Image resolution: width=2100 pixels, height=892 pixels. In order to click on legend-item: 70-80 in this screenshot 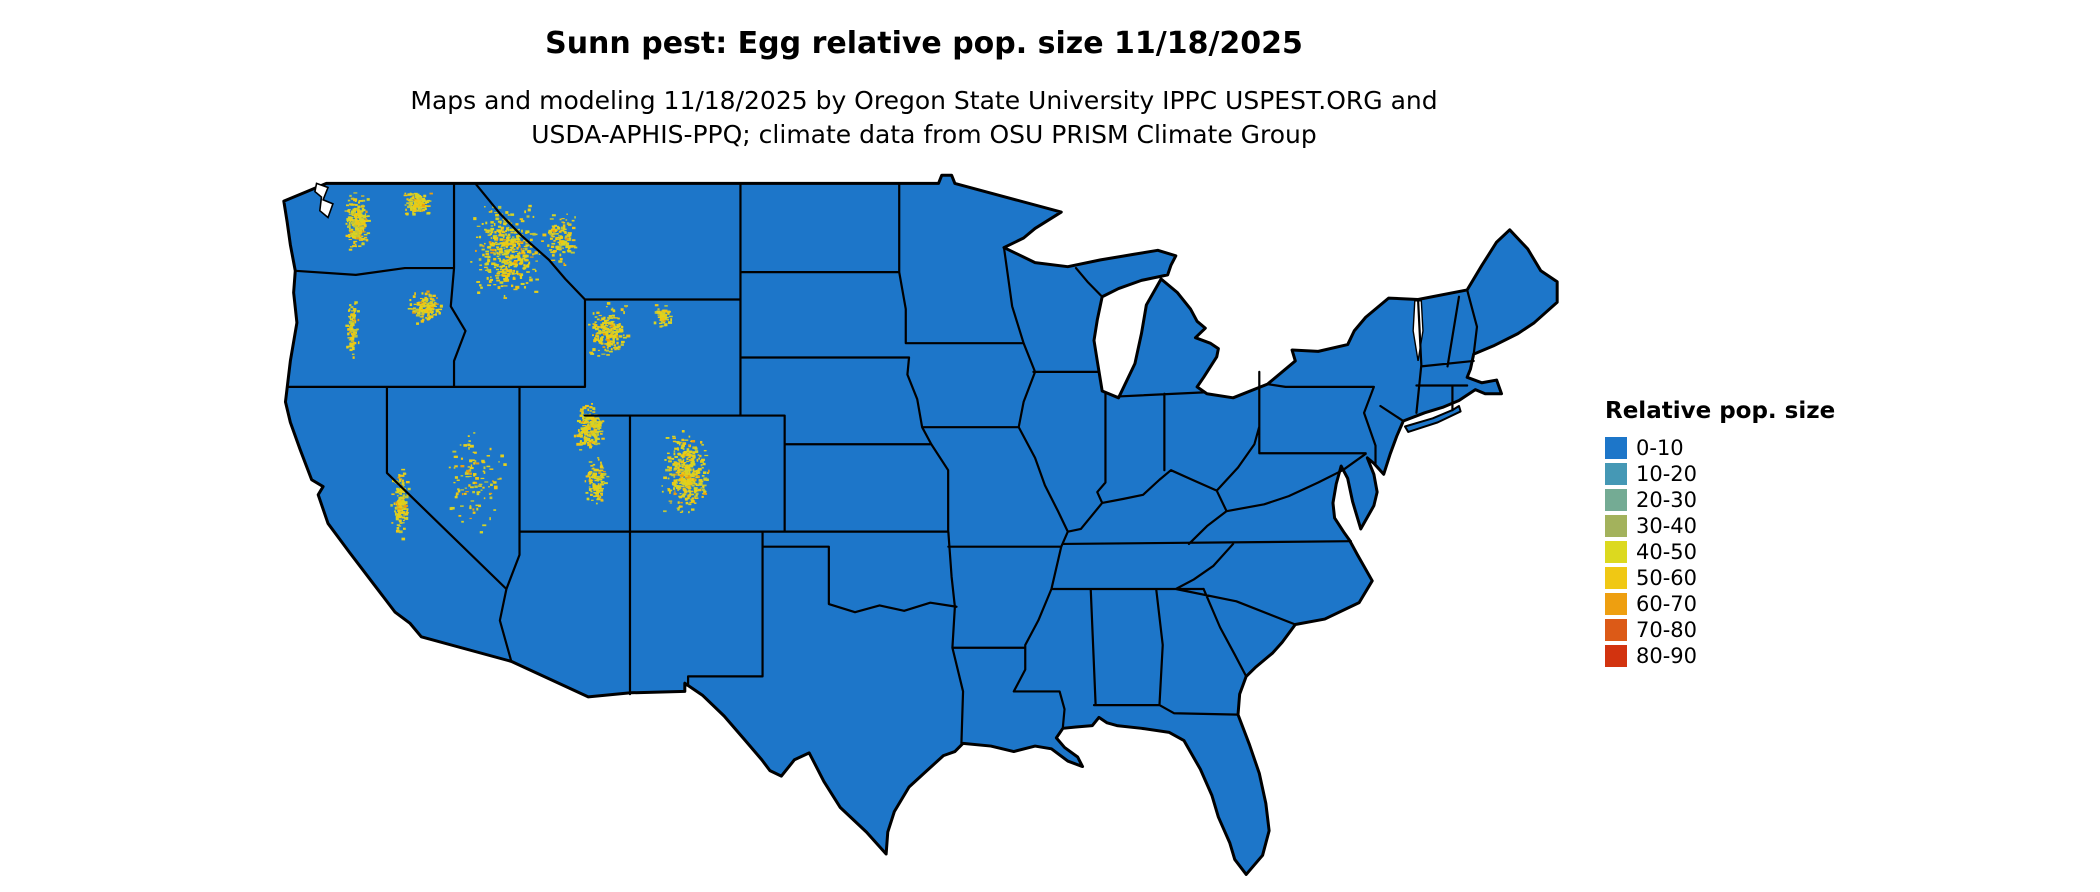, I will do `click(1755, 630)`.